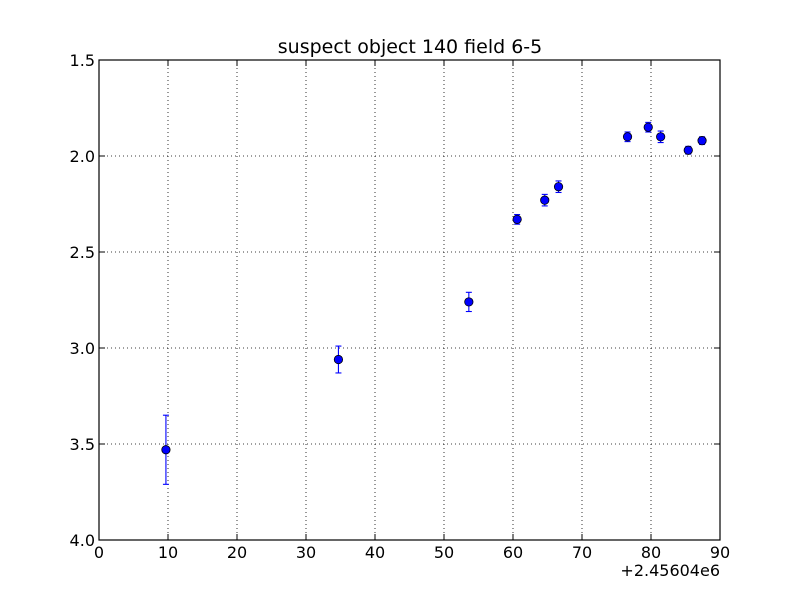 The image size is (800, 600). Describe the element at coordinates (670, 570) in the screenshot. I see `x-axis-offset-label: +2.45604e6` at that location.